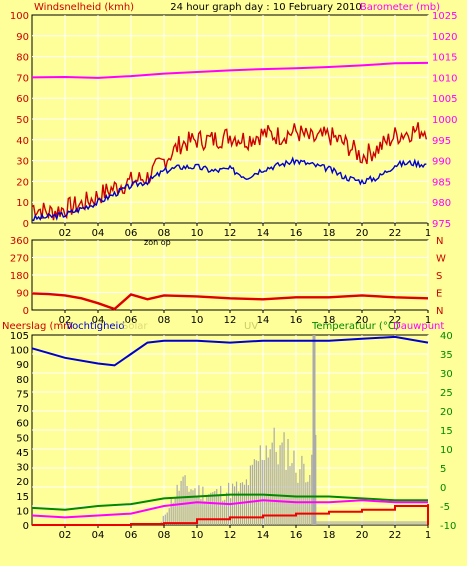 The height and width of the screenshot is (566, 467). I want to click on compass-label: S, so click(439, 276).